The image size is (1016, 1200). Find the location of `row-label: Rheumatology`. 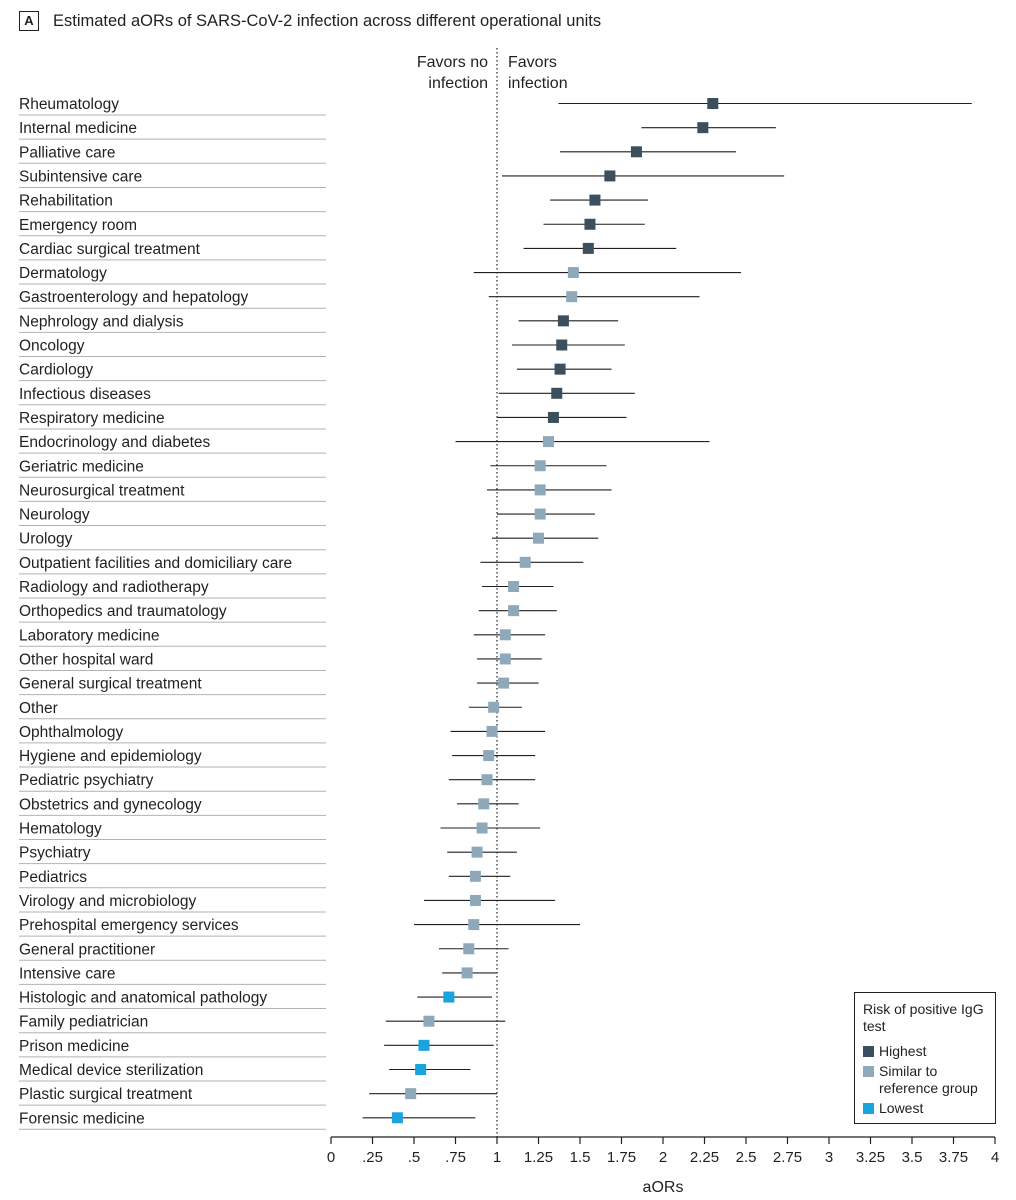

row-label: Rheumatology is located at coordinates (69, 104).